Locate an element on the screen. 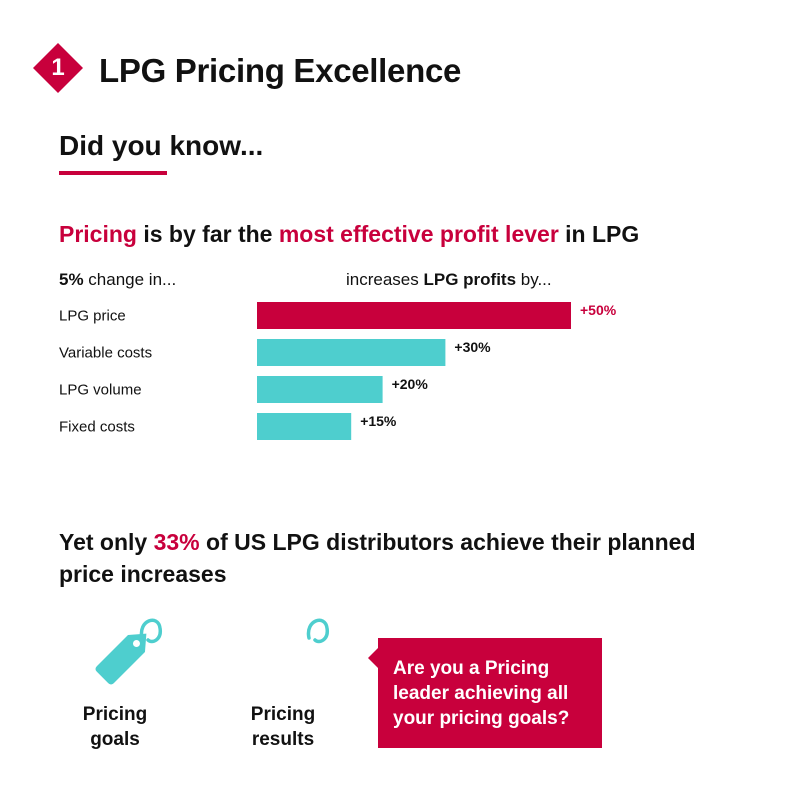 This screenshot has height=800, width=800. number-badge-text: 1 is located at coordinates (58, 67).